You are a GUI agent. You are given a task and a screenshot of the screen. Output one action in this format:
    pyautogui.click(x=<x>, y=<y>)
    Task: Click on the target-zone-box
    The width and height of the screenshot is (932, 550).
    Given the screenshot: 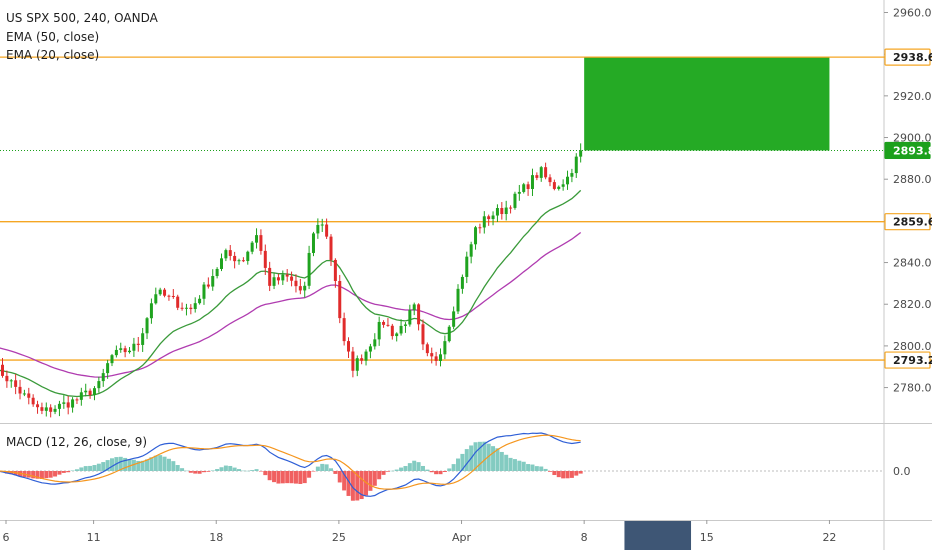 What is the action you would take?
    pyautogui.click(x=707, y=104)
    